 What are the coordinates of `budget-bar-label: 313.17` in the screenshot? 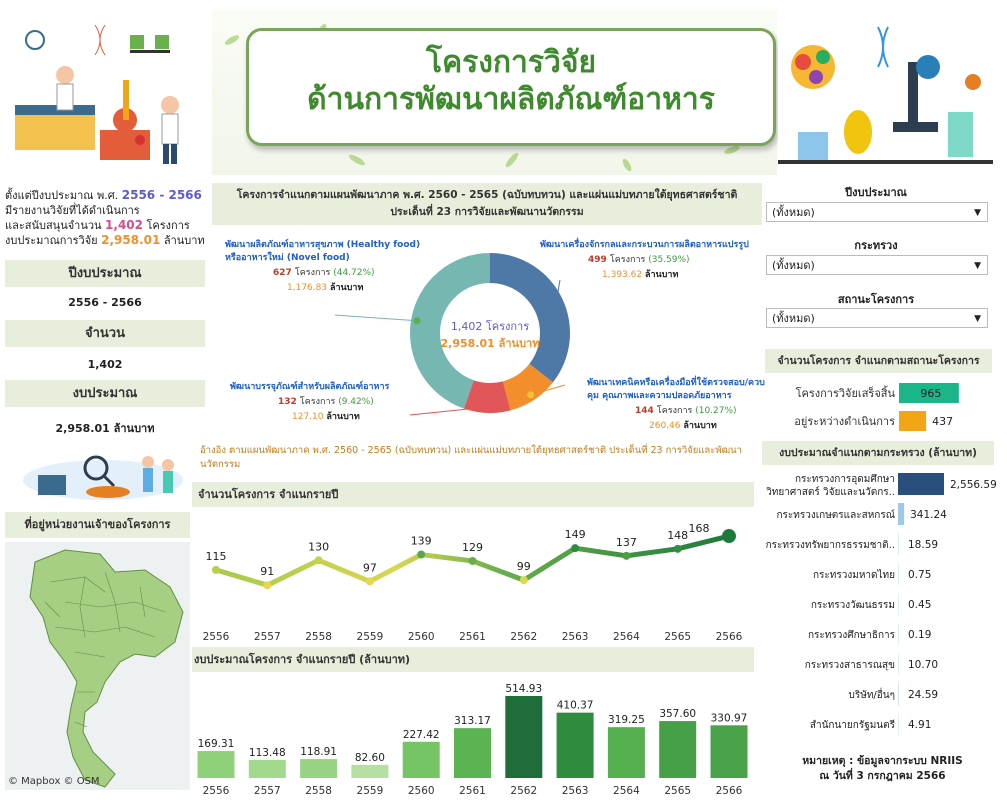 It's located at (472, 721).